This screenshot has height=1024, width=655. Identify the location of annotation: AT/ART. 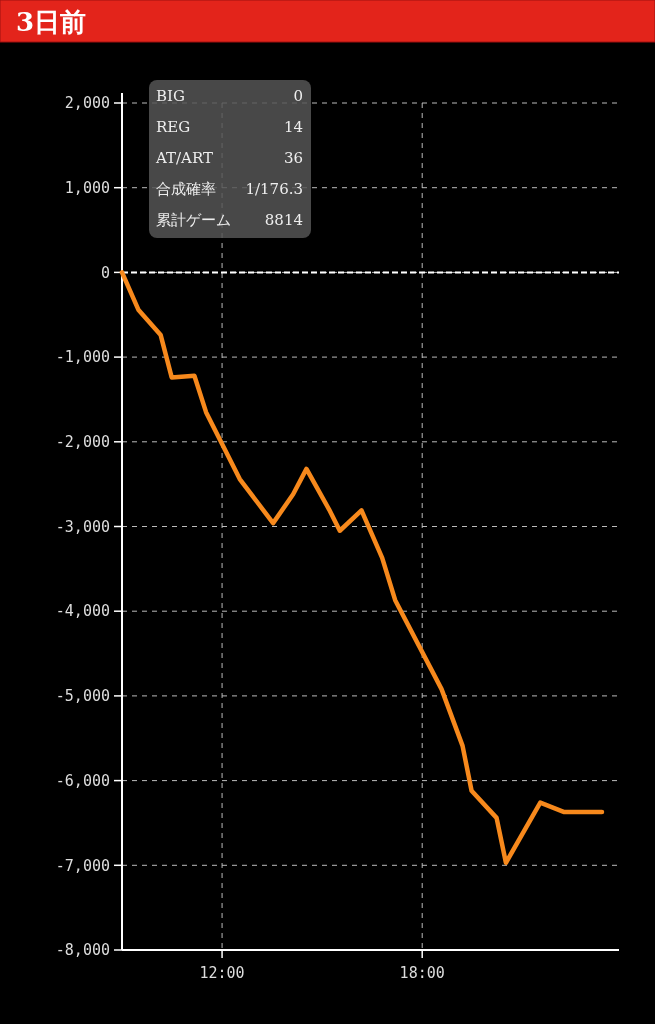
(184, 158).